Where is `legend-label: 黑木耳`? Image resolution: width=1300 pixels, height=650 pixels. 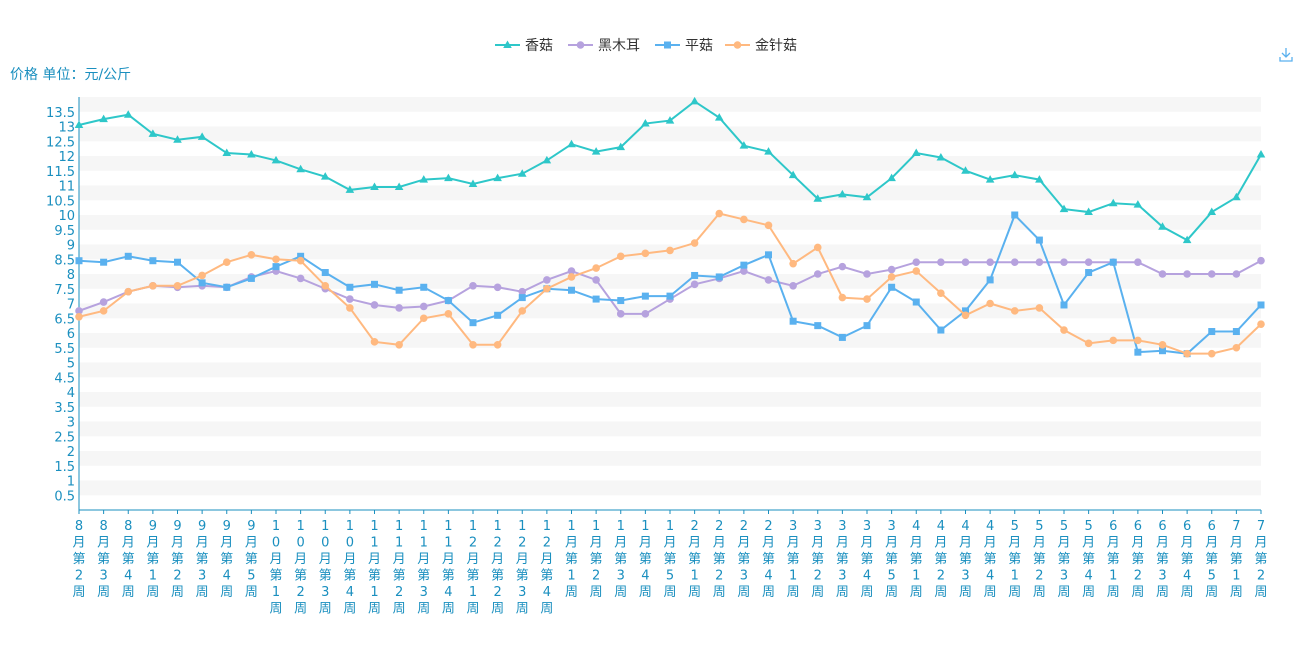
legend-label: 黑木耳 is located at coordinates (619, 46).